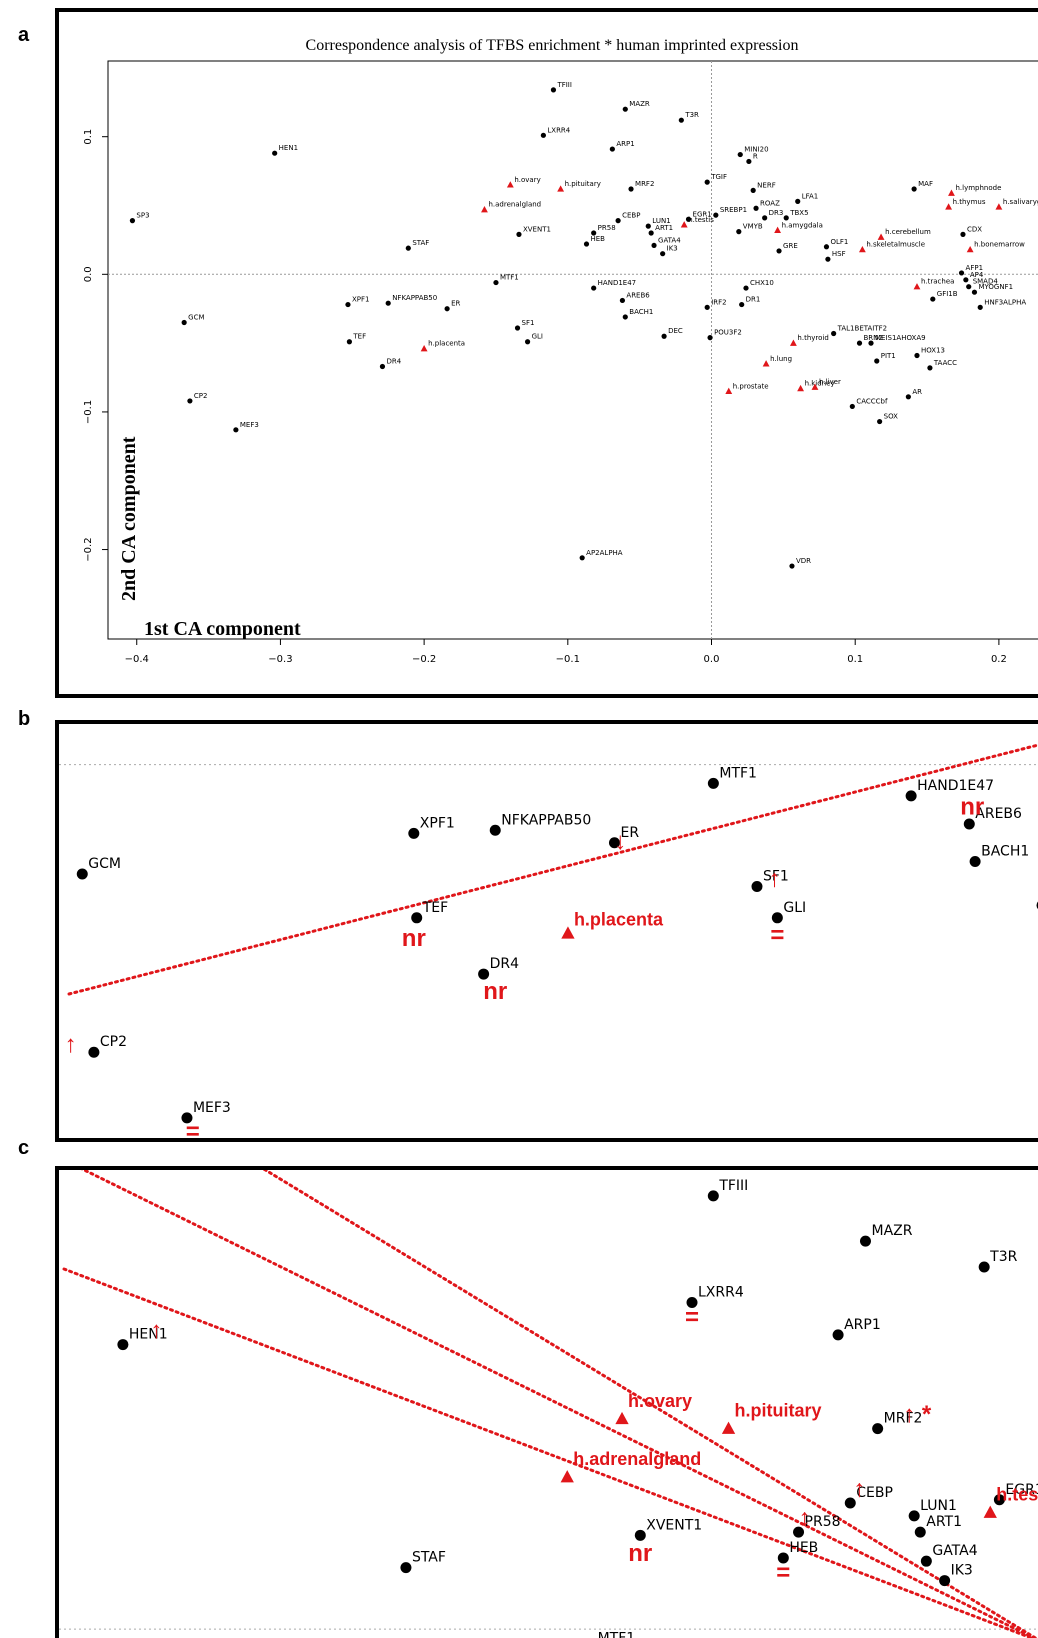 The width and height of the screenshot is (1038, 1638). I want to click on point-pou3f2, so click(710, 338).